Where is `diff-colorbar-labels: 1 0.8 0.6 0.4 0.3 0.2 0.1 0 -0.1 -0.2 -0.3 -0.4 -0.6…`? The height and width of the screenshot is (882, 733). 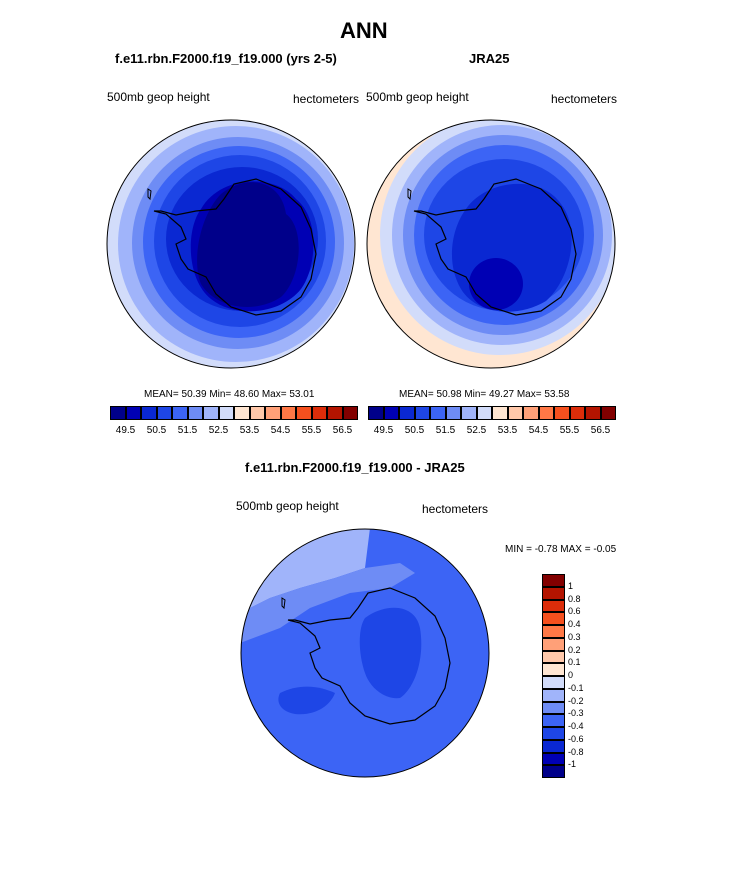
diff-colorbar-labels: 1 0.8 0.6 0.4 0.3 0.2 0.1 0 -0.1 -0.2 -0.3 -0.4 -0.6… is located at coordinates (588, 676).